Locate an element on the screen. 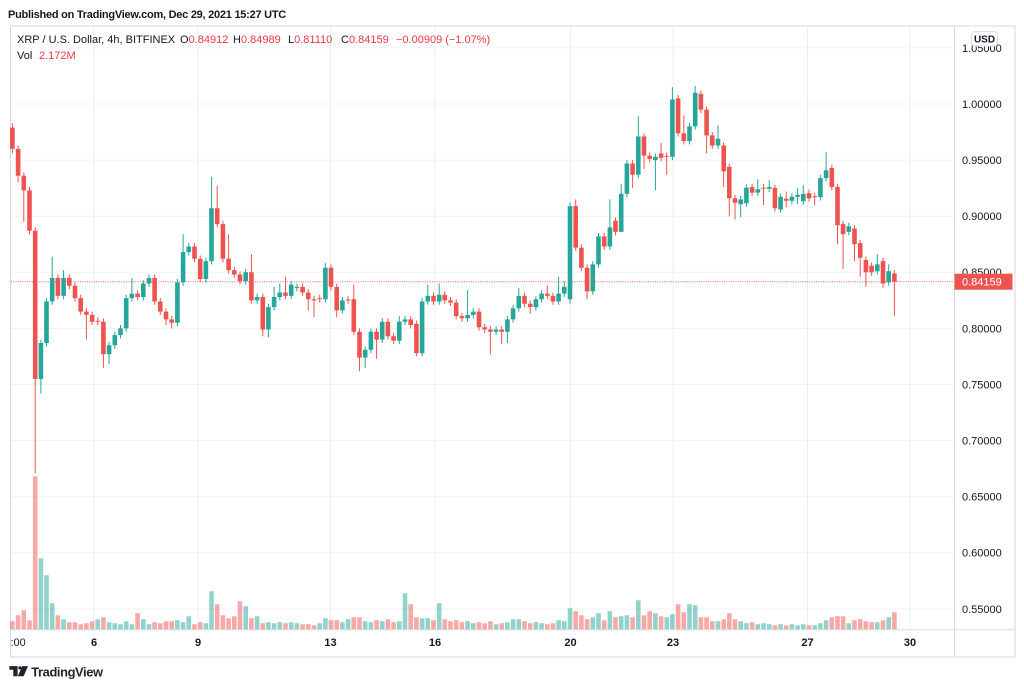  svg-text: 0.70000 is located at coordinates (982, 442).